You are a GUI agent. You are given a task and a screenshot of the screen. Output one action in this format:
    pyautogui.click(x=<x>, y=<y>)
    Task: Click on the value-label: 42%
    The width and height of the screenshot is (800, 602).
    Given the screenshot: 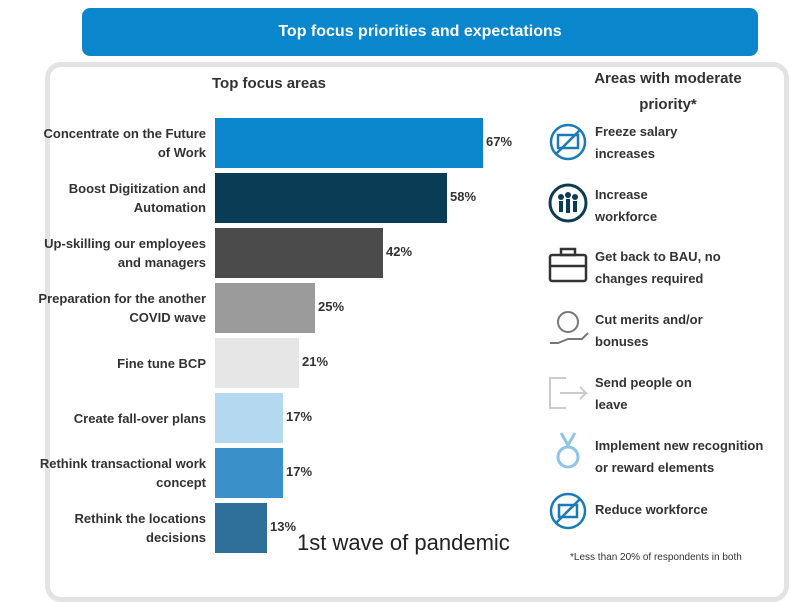 What is the action you would take?
    pyautogui.click(x=399, y=251)
    